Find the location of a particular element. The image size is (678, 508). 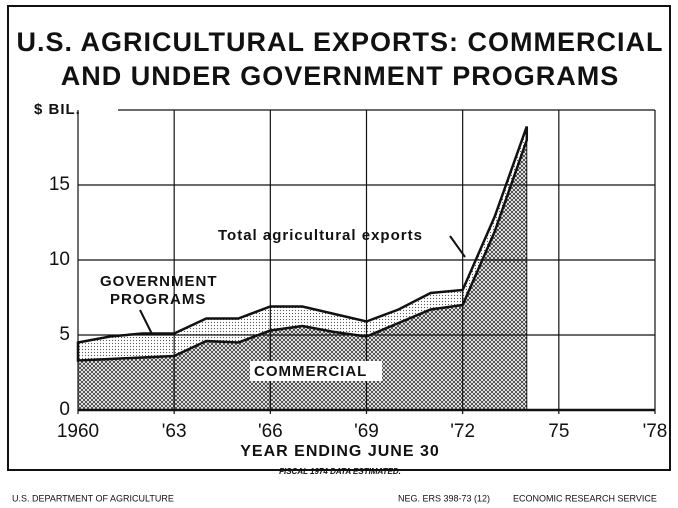

annotation: COMMERCIAL is located at coordinates (310, 371).